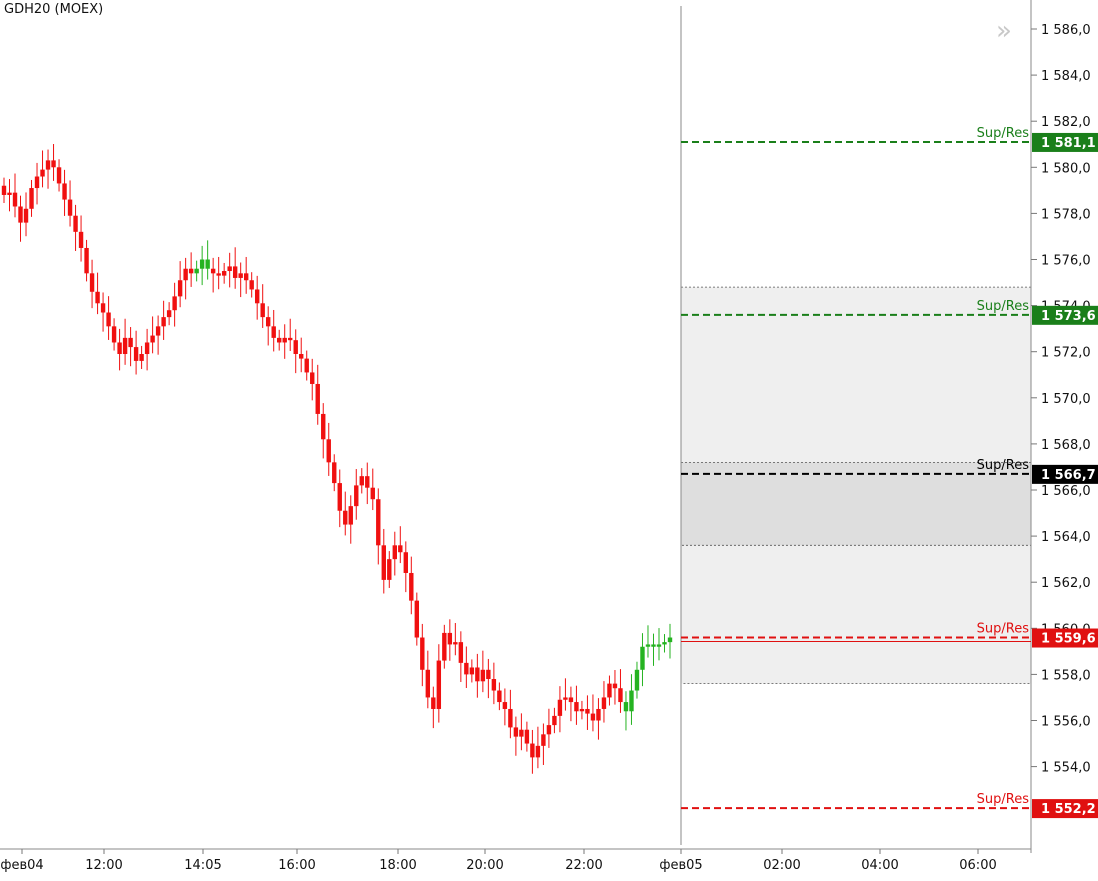  Describe the element at coordinates (1068, 143) in the screenshot. I see `price-tag-label: 1 581,1` at that location.